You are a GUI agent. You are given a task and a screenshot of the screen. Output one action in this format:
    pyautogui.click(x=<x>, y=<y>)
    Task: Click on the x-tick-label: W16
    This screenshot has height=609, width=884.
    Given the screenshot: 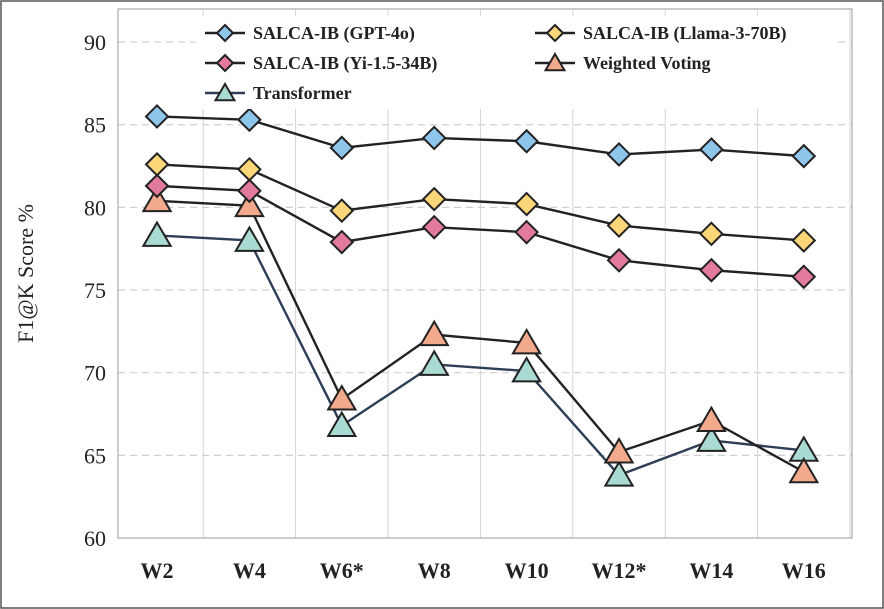 What is the action you would take?
    pyautogui.click(x=804, y=570)
    